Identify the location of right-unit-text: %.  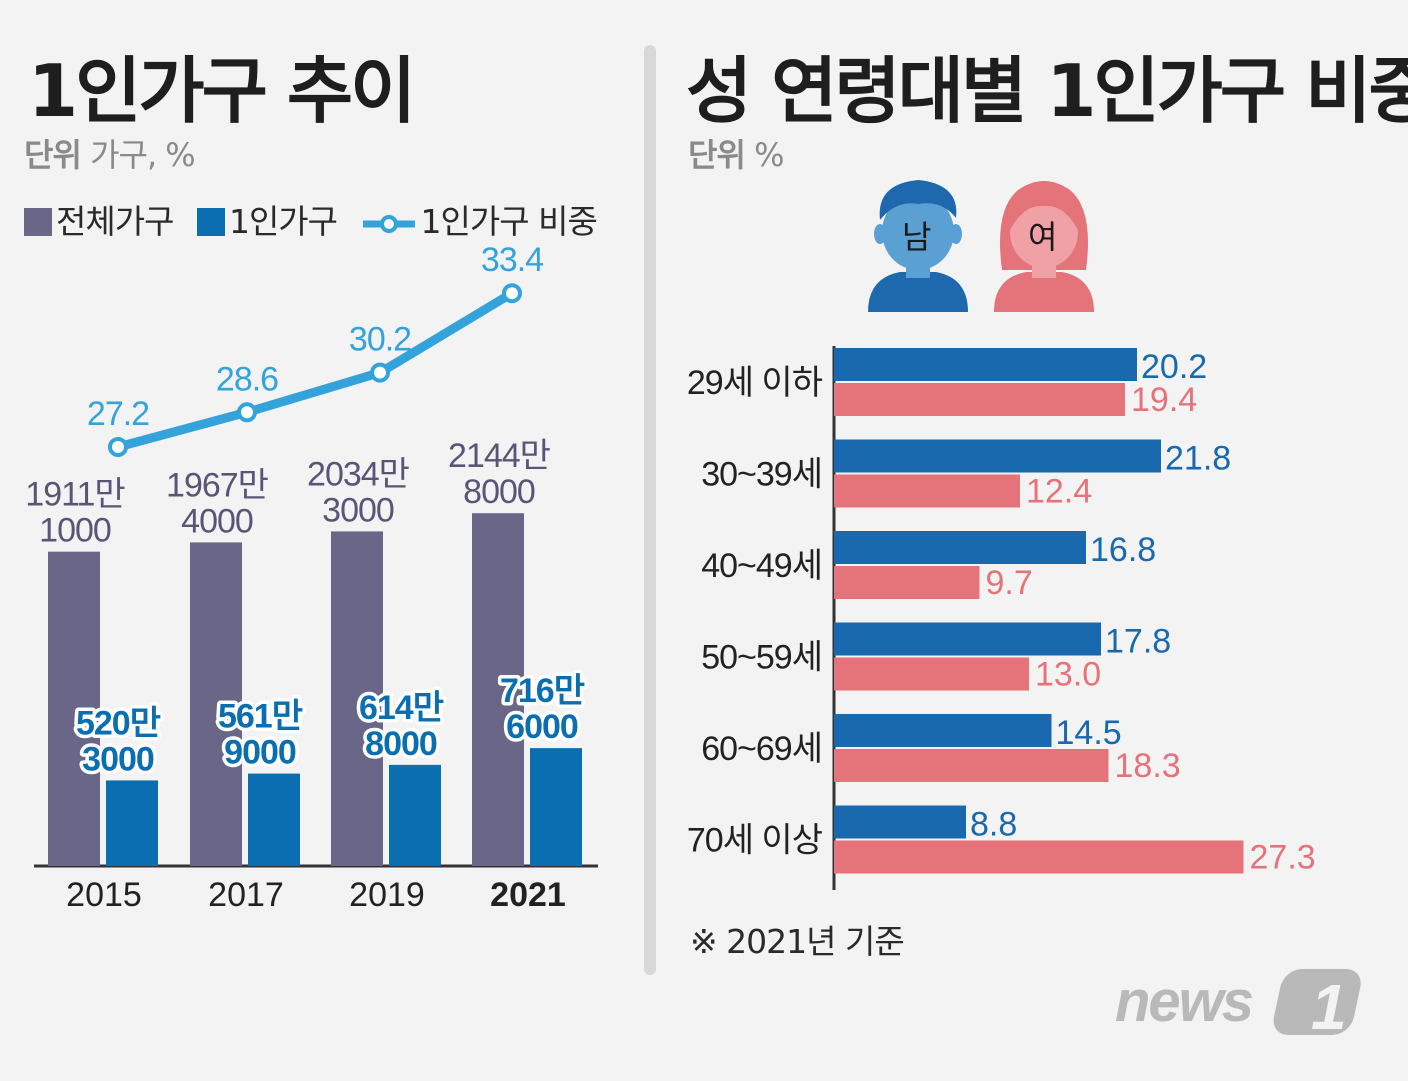
(769, 155).